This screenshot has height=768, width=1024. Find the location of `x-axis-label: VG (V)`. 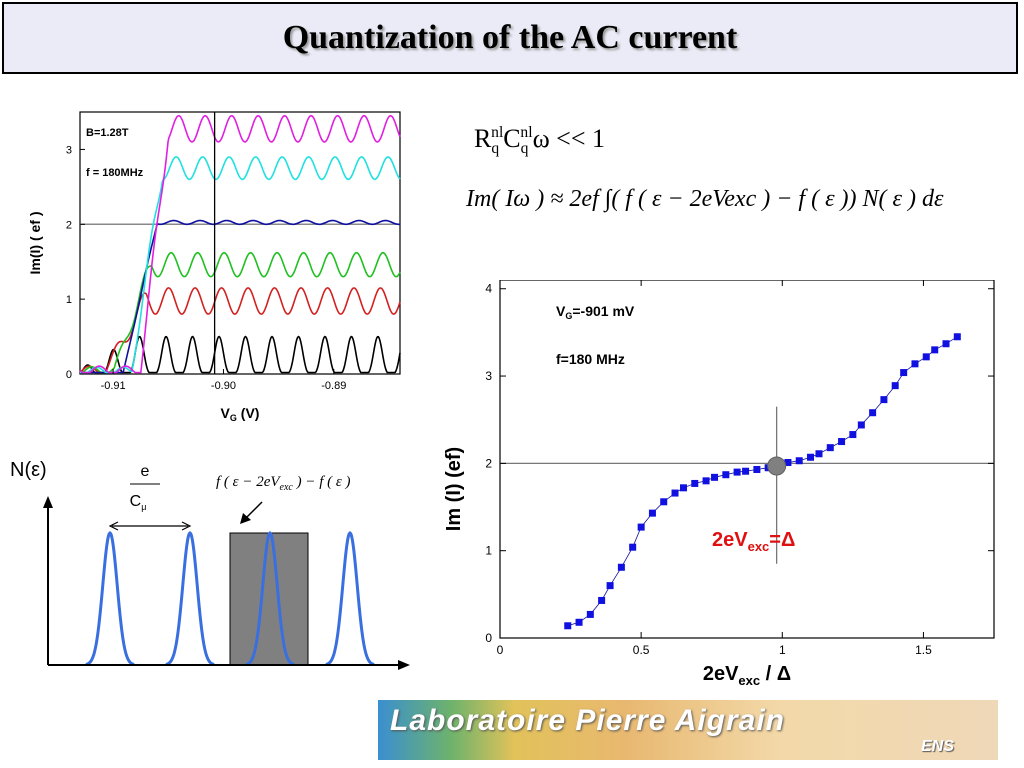

x-axis-label: VG (V) is located at coordinates (240, 414).